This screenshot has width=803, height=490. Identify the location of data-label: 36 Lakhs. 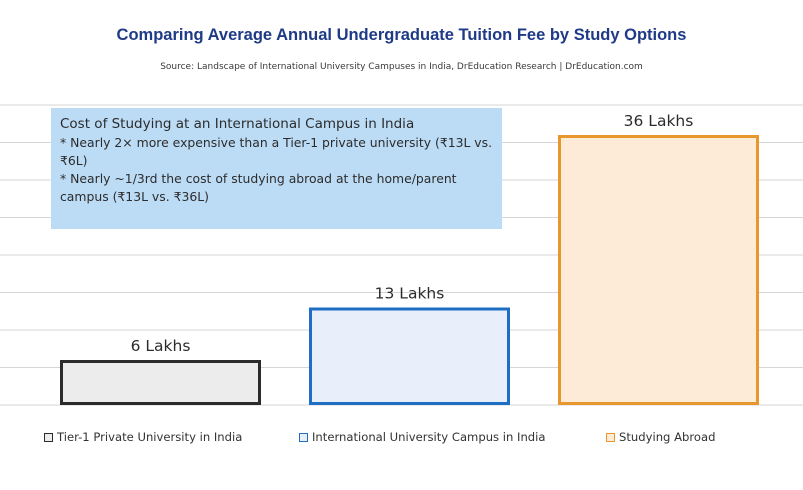
(659, 121).